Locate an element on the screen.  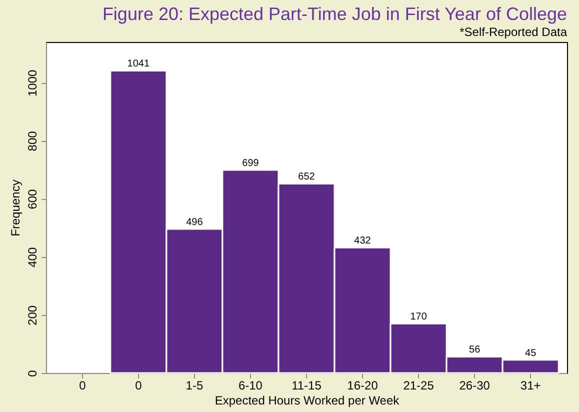
chart-subtitle: *Self-Reported Data is located at coordinates (514, 32).